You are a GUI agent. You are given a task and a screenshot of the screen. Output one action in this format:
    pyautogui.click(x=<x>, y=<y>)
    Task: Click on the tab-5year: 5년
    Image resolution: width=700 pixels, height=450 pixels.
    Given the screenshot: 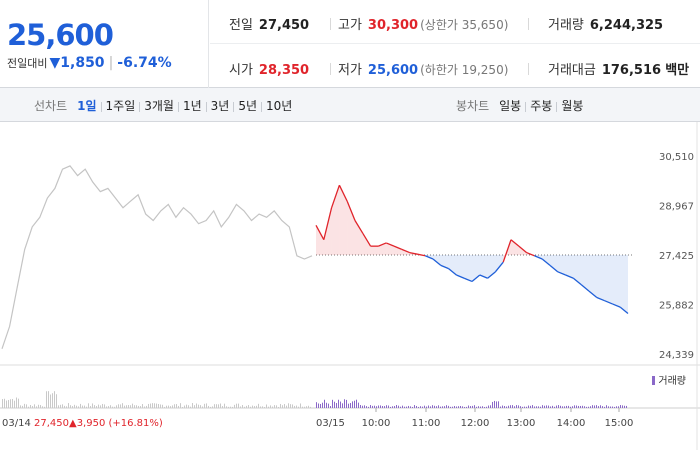 What is the action you would take?
    pyautogui.click(x=248, y=106)
    